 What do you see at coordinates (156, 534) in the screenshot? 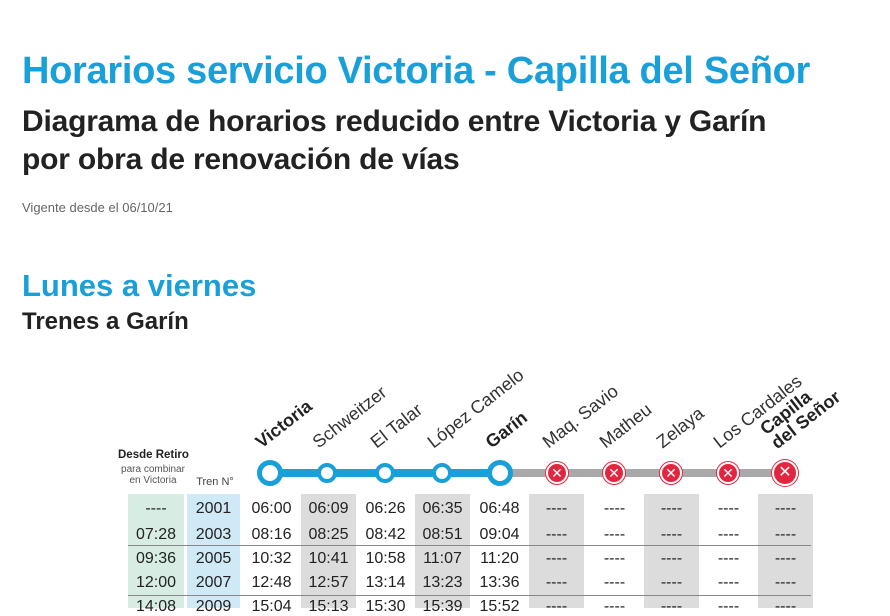
I see `retiro-time-cell: 07:28` at bounding box center [156, 534].